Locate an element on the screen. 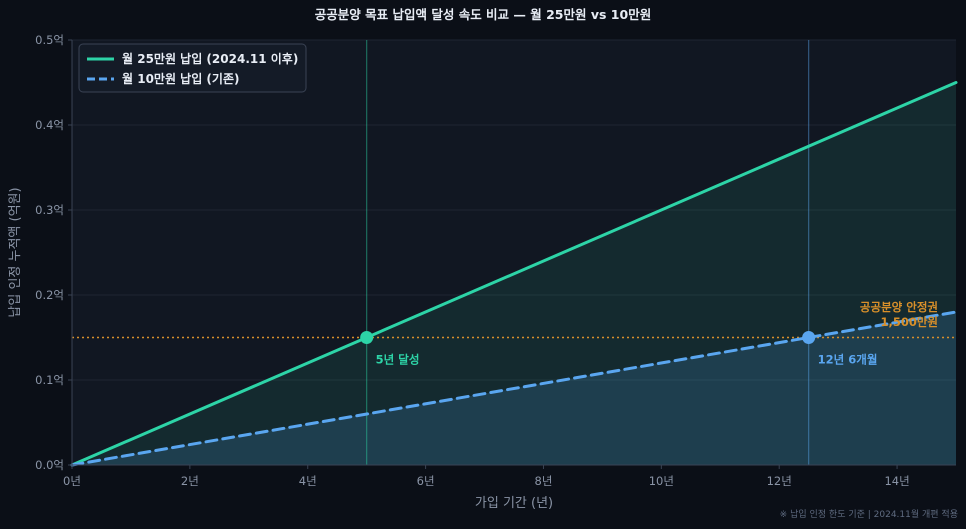 The image size is (966, 529). y-tick-label: 0.0억 is located at coordinates (49, 465).